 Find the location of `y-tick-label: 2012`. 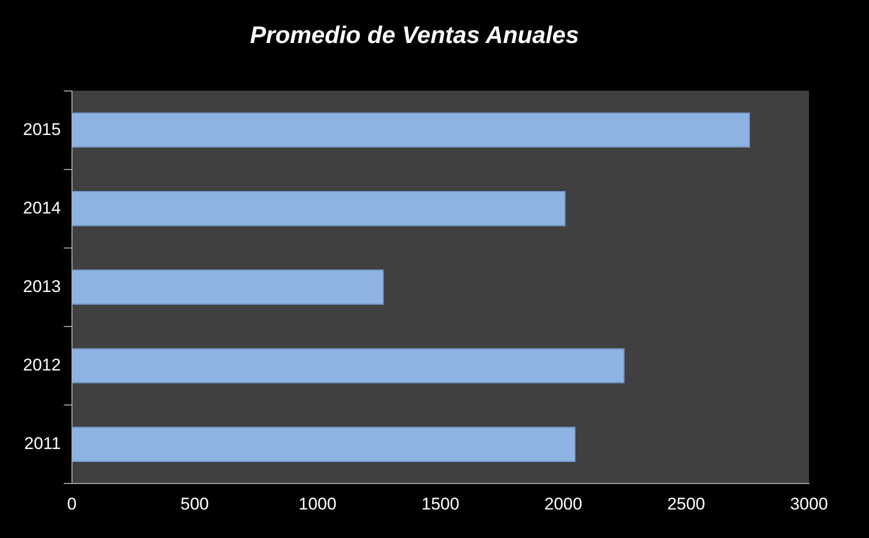

y-tick-label: 2012 is located at coordinates (41, 364).